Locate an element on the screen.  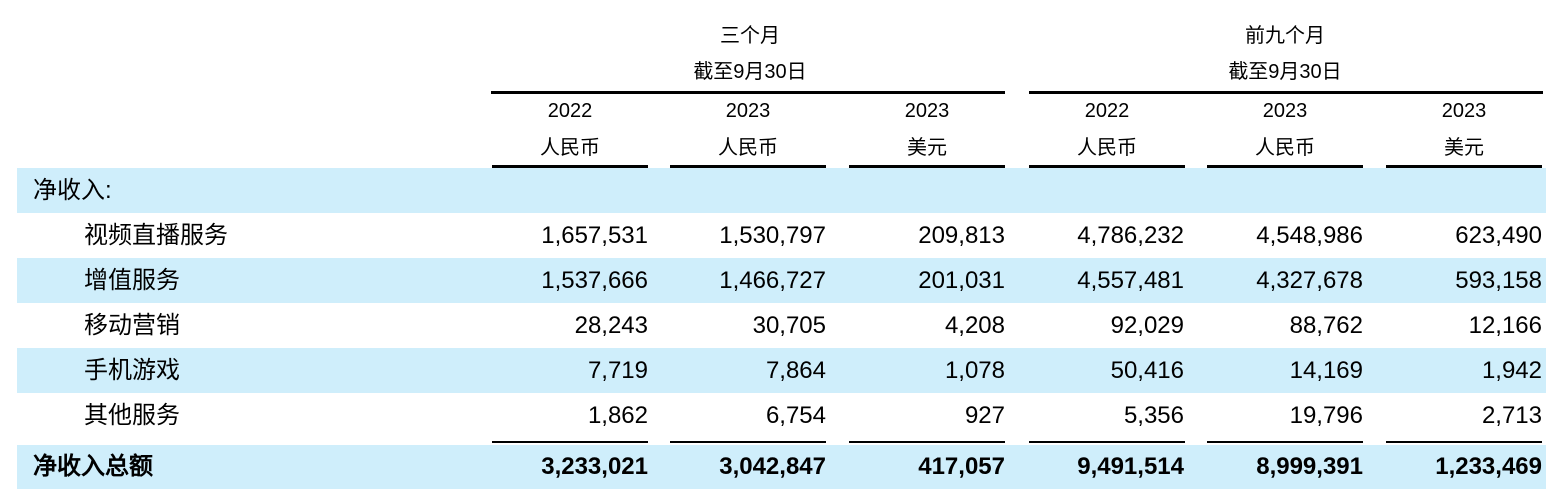
group-rule-three-months is located at coordinates (748, 92).